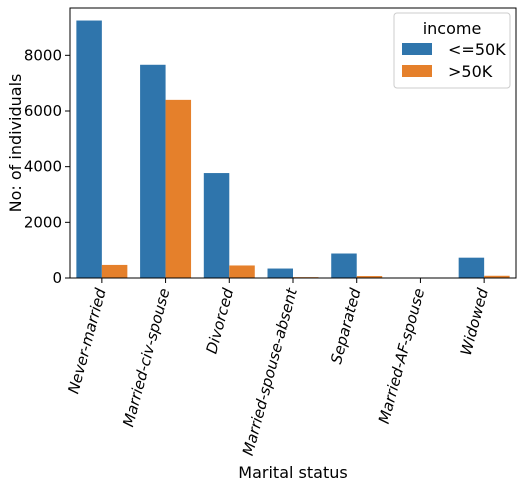 This screenshot has height=488, width=524. Describe the element at coordinates (146, 357) in the screenshot. I see `x-tick-label-married-civ-spouse: Married-civ-spouse` at that location.